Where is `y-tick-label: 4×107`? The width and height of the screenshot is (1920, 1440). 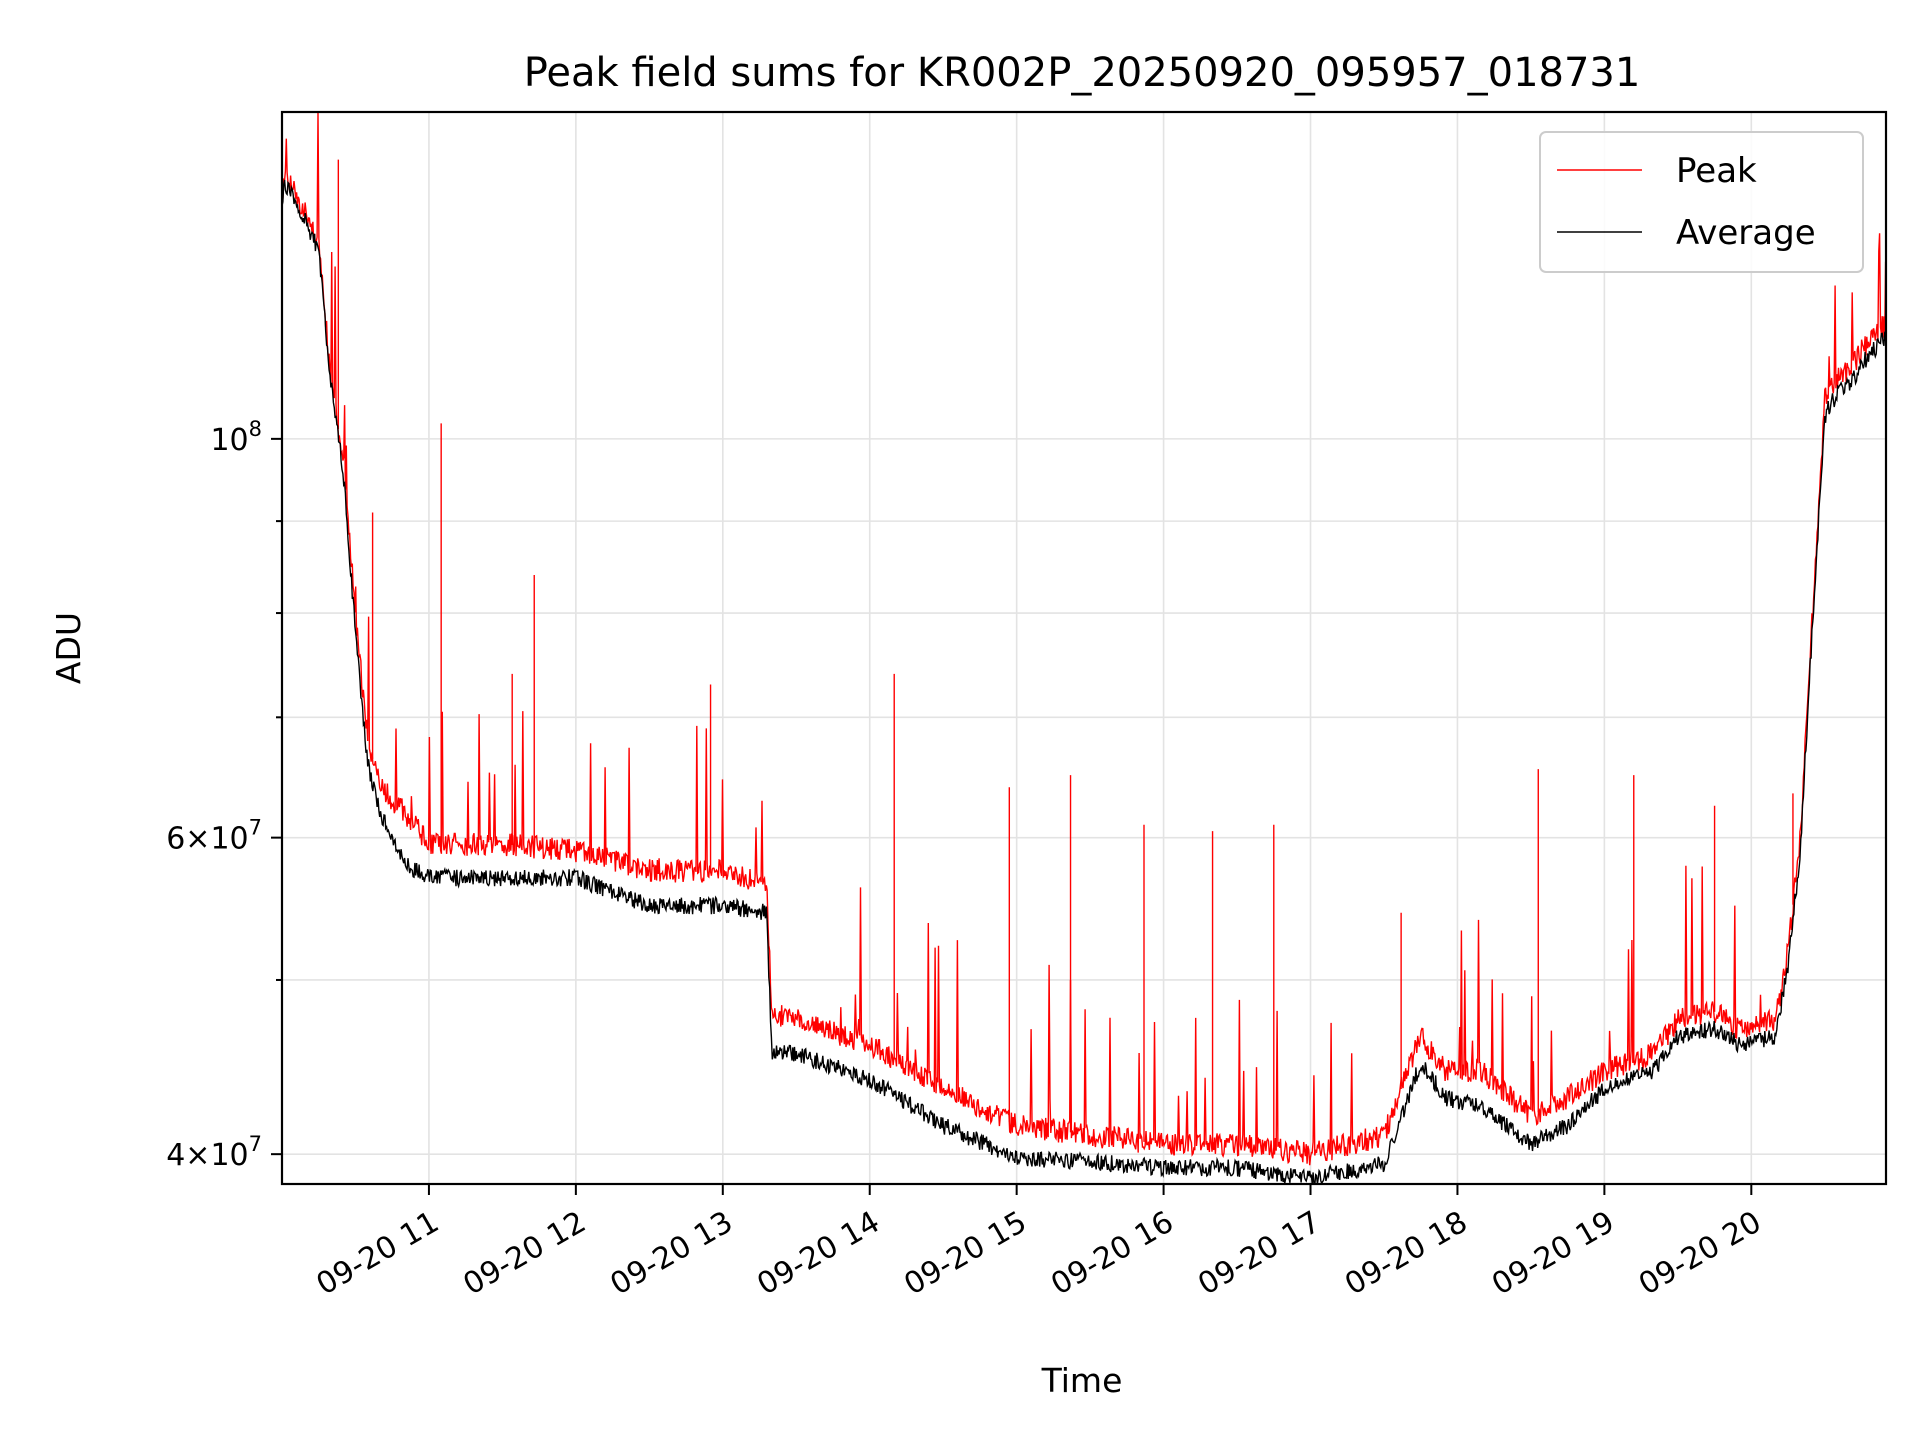
y-tick-label: 4×107 is located at coordinates (214, 1152).